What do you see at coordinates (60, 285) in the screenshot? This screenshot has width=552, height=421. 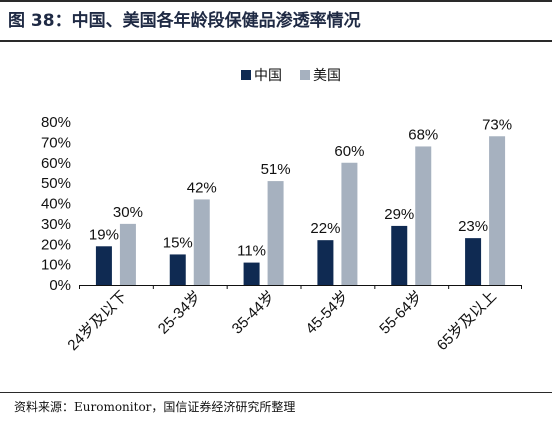 I see `y-tick-label: 0%` at bounding box center [60, 285].